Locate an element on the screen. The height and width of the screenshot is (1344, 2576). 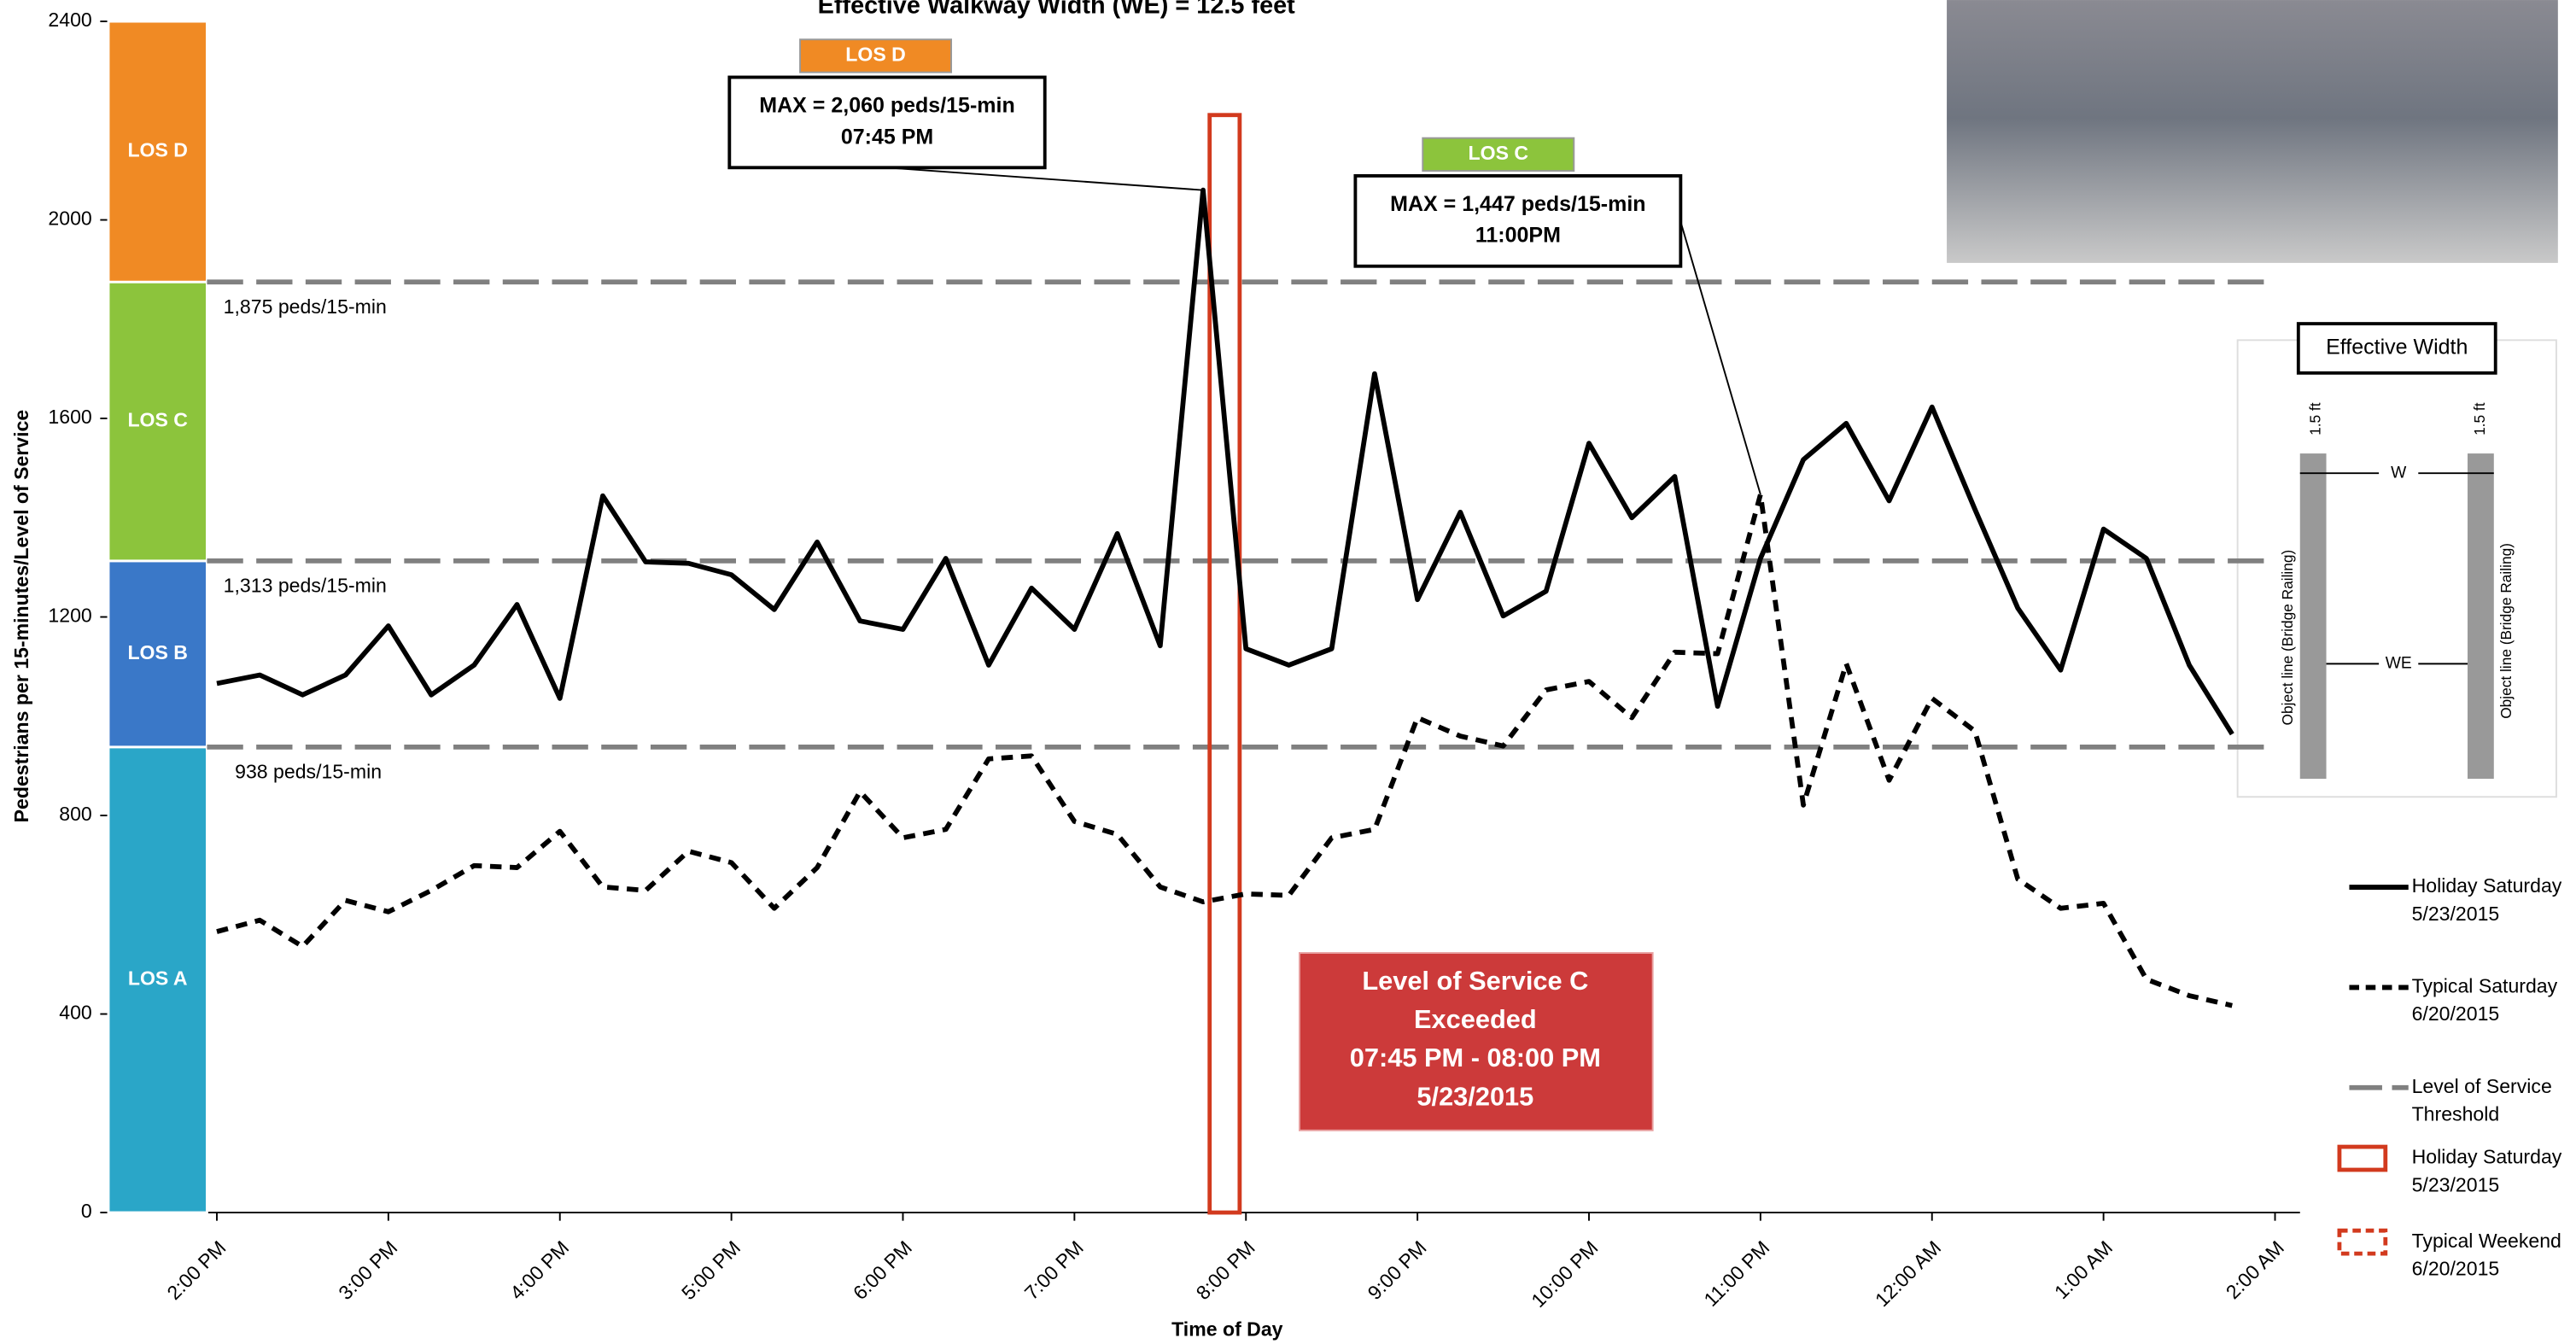
diagram-label: WE is located at coordinates (2399, 663).